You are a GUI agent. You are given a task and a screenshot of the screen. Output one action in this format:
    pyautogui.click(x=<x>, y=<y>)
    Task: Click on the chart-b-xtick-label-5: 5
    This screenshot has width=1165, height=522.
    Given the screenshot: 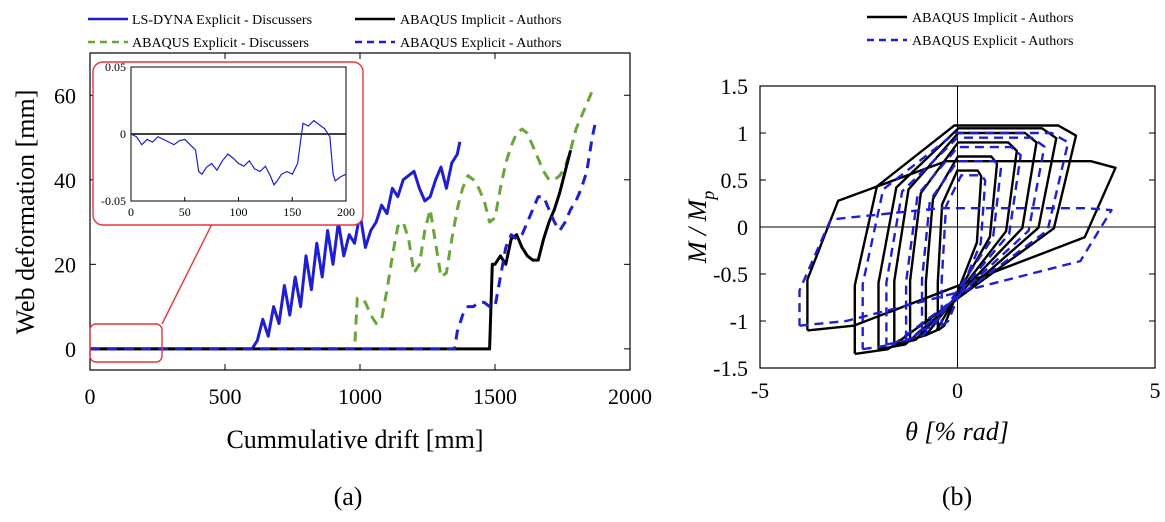 What is the action you would take?
    pyautogui.click(x=1155, y=390)
    